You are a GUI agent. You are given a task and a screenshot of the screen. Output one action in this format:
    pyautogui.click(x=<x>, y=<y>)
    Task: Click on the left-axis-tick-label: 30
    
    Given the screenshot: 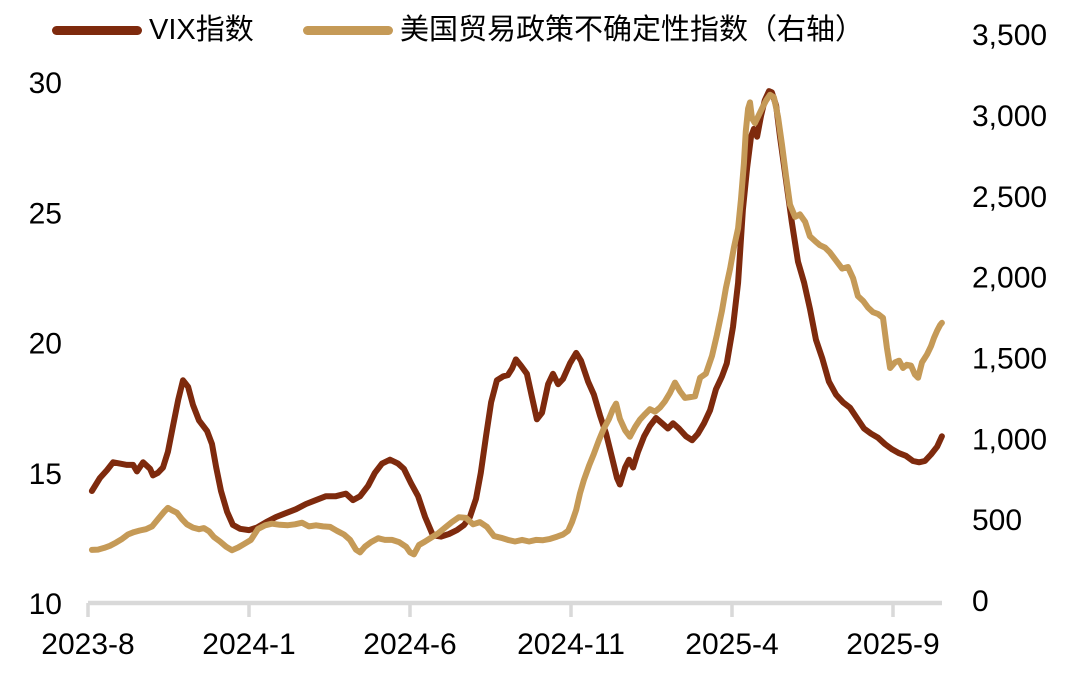 What is the action you would take?
    pyautogui.click(x=45, y=83)
    